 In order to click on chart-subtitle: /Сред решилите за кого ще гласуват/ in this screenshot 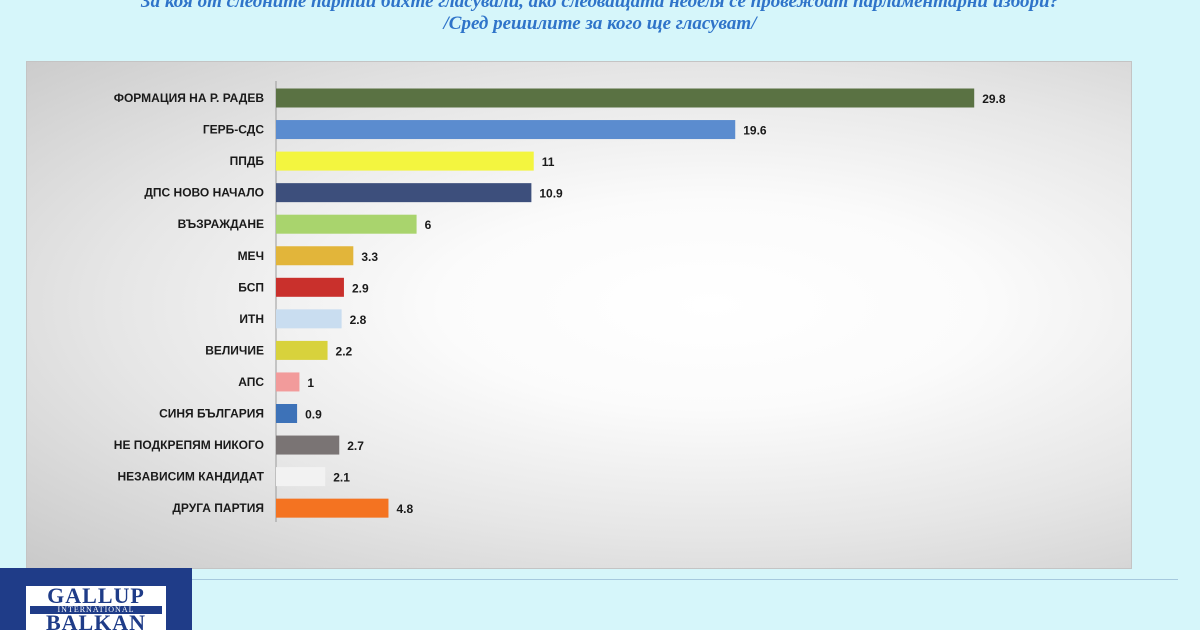, I will do `click(600, 23)`.